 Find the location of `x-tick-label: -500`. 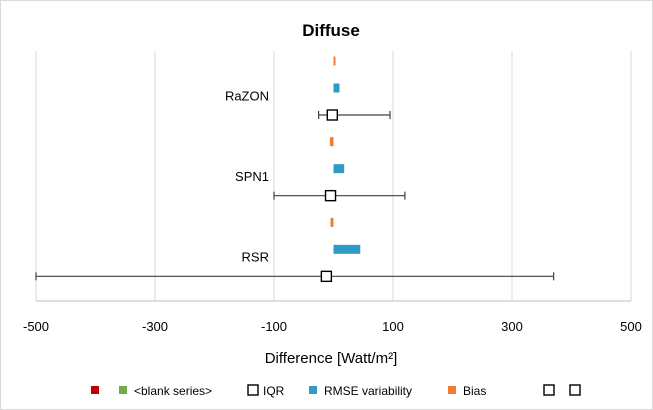

x-tick-label: -500 is located at coordinates (36, 326).